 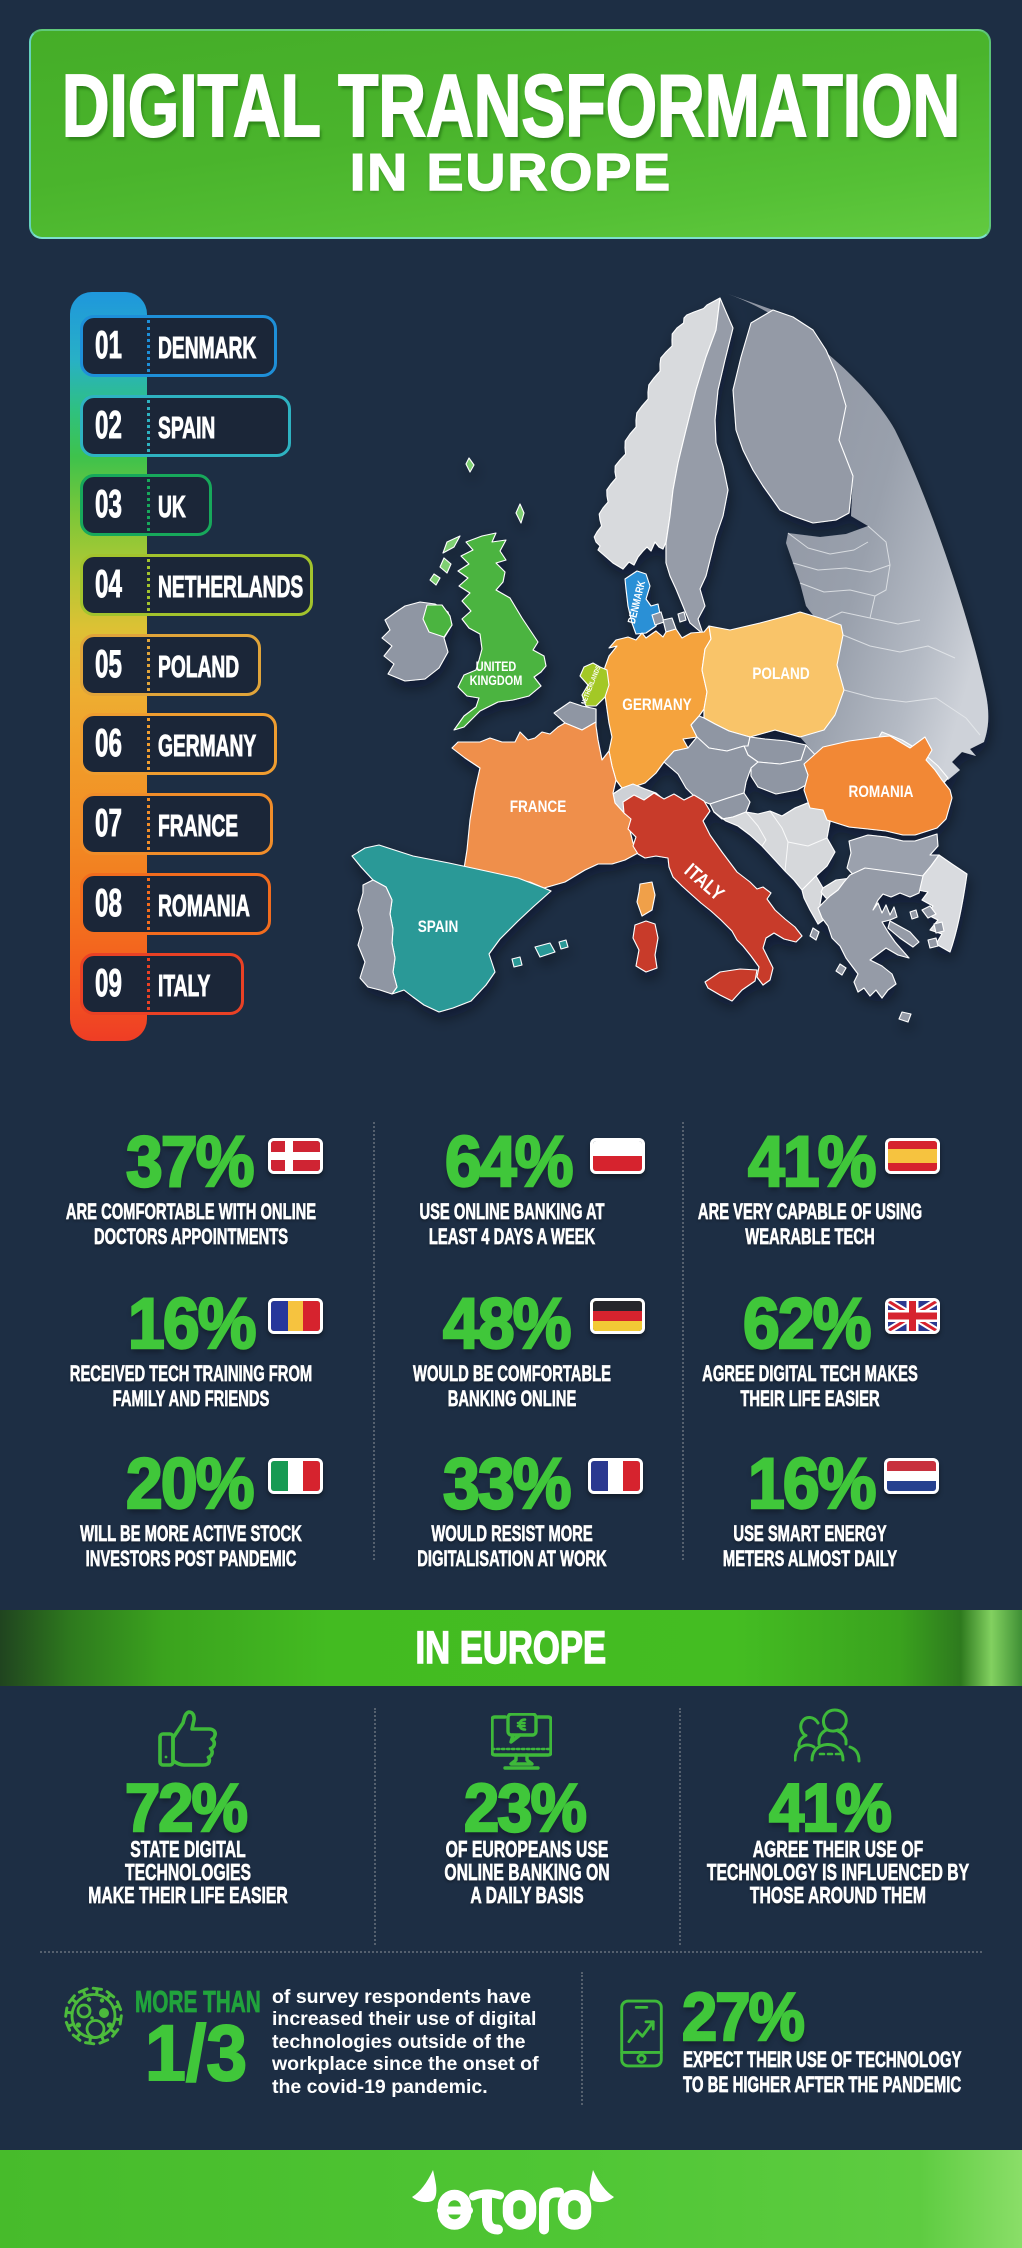 What do you see at coordinates (881, 792) in the screenshot?
I see `svg-text: ROMANIA` at bounding box center [881, 792].